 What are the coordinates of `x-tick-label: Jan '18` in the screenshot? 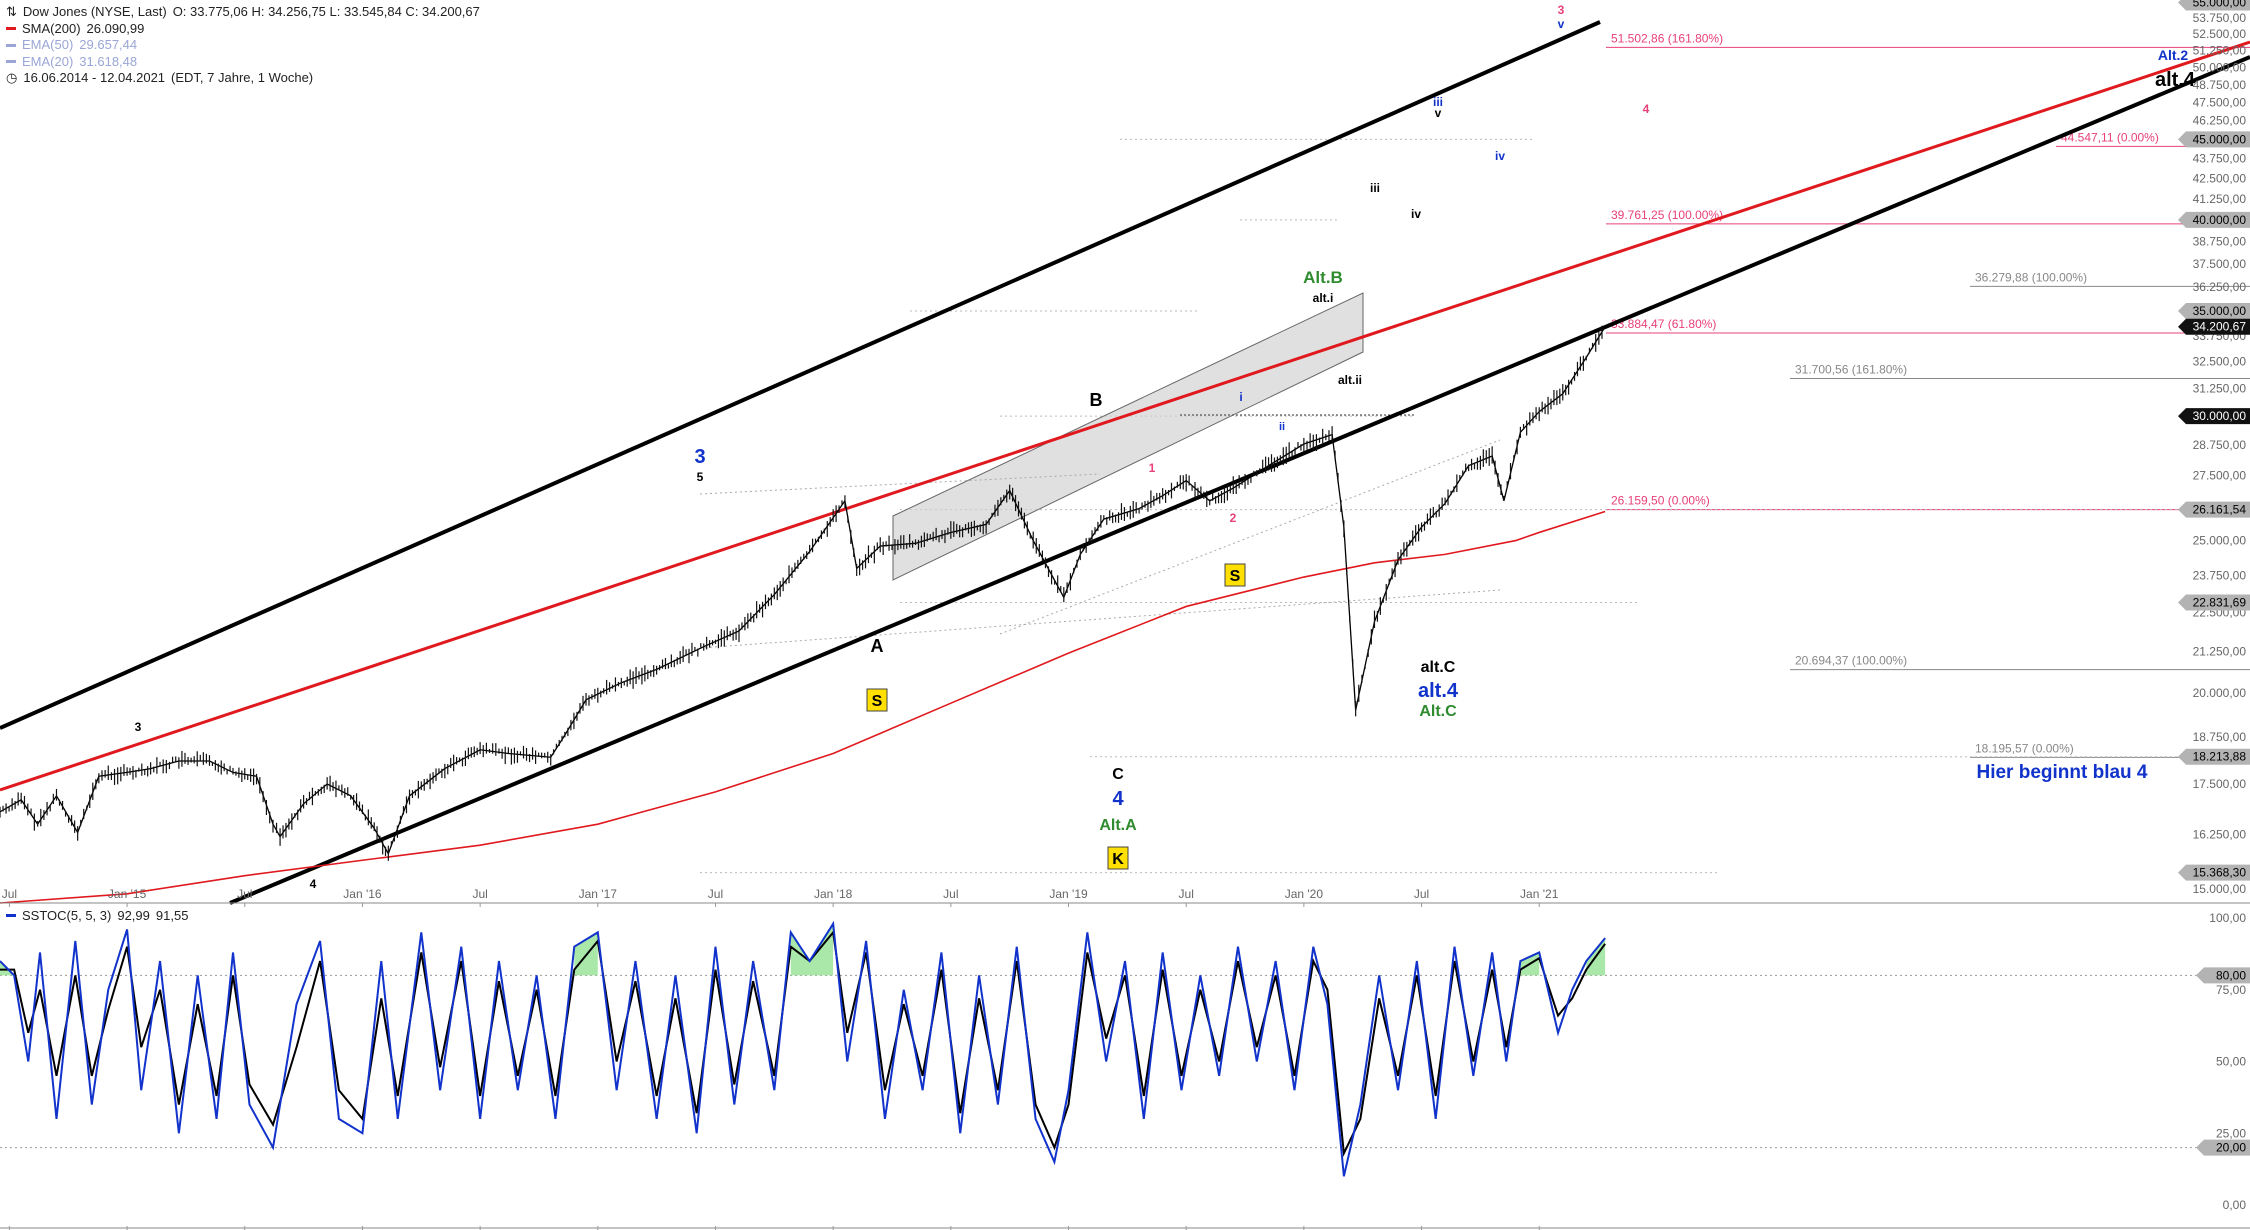 It's located at (833, 894).